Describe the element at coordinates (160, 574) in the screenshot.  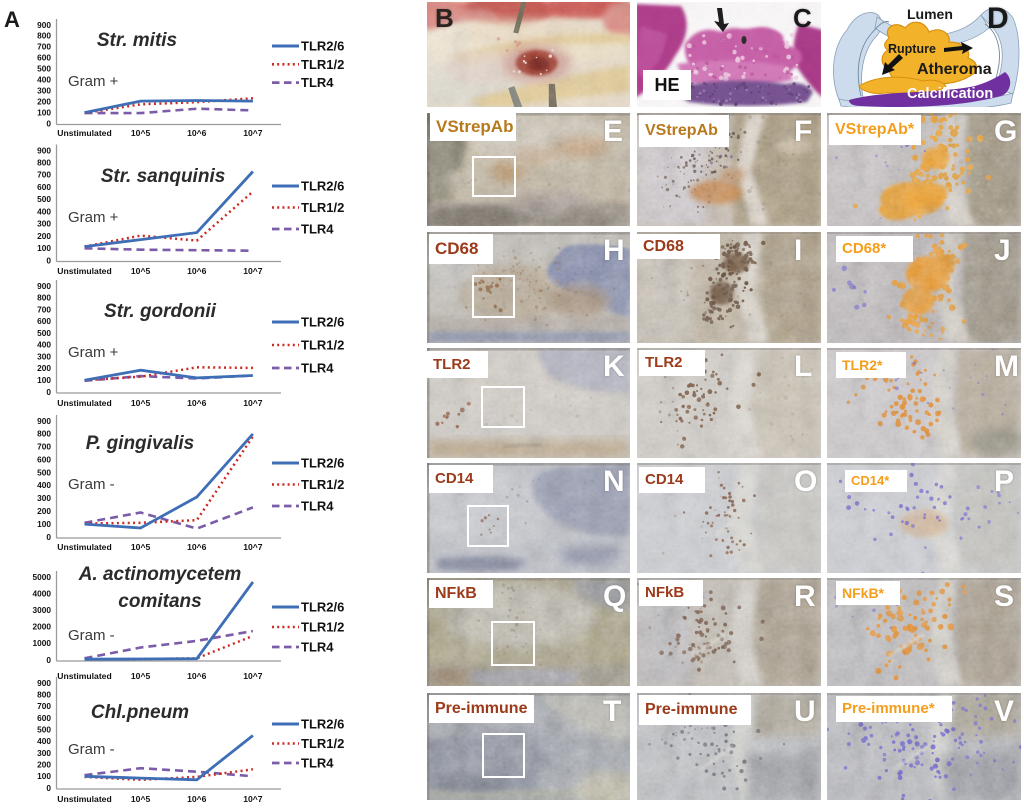
I see `svg-text: A. actinomycetem` at that location.